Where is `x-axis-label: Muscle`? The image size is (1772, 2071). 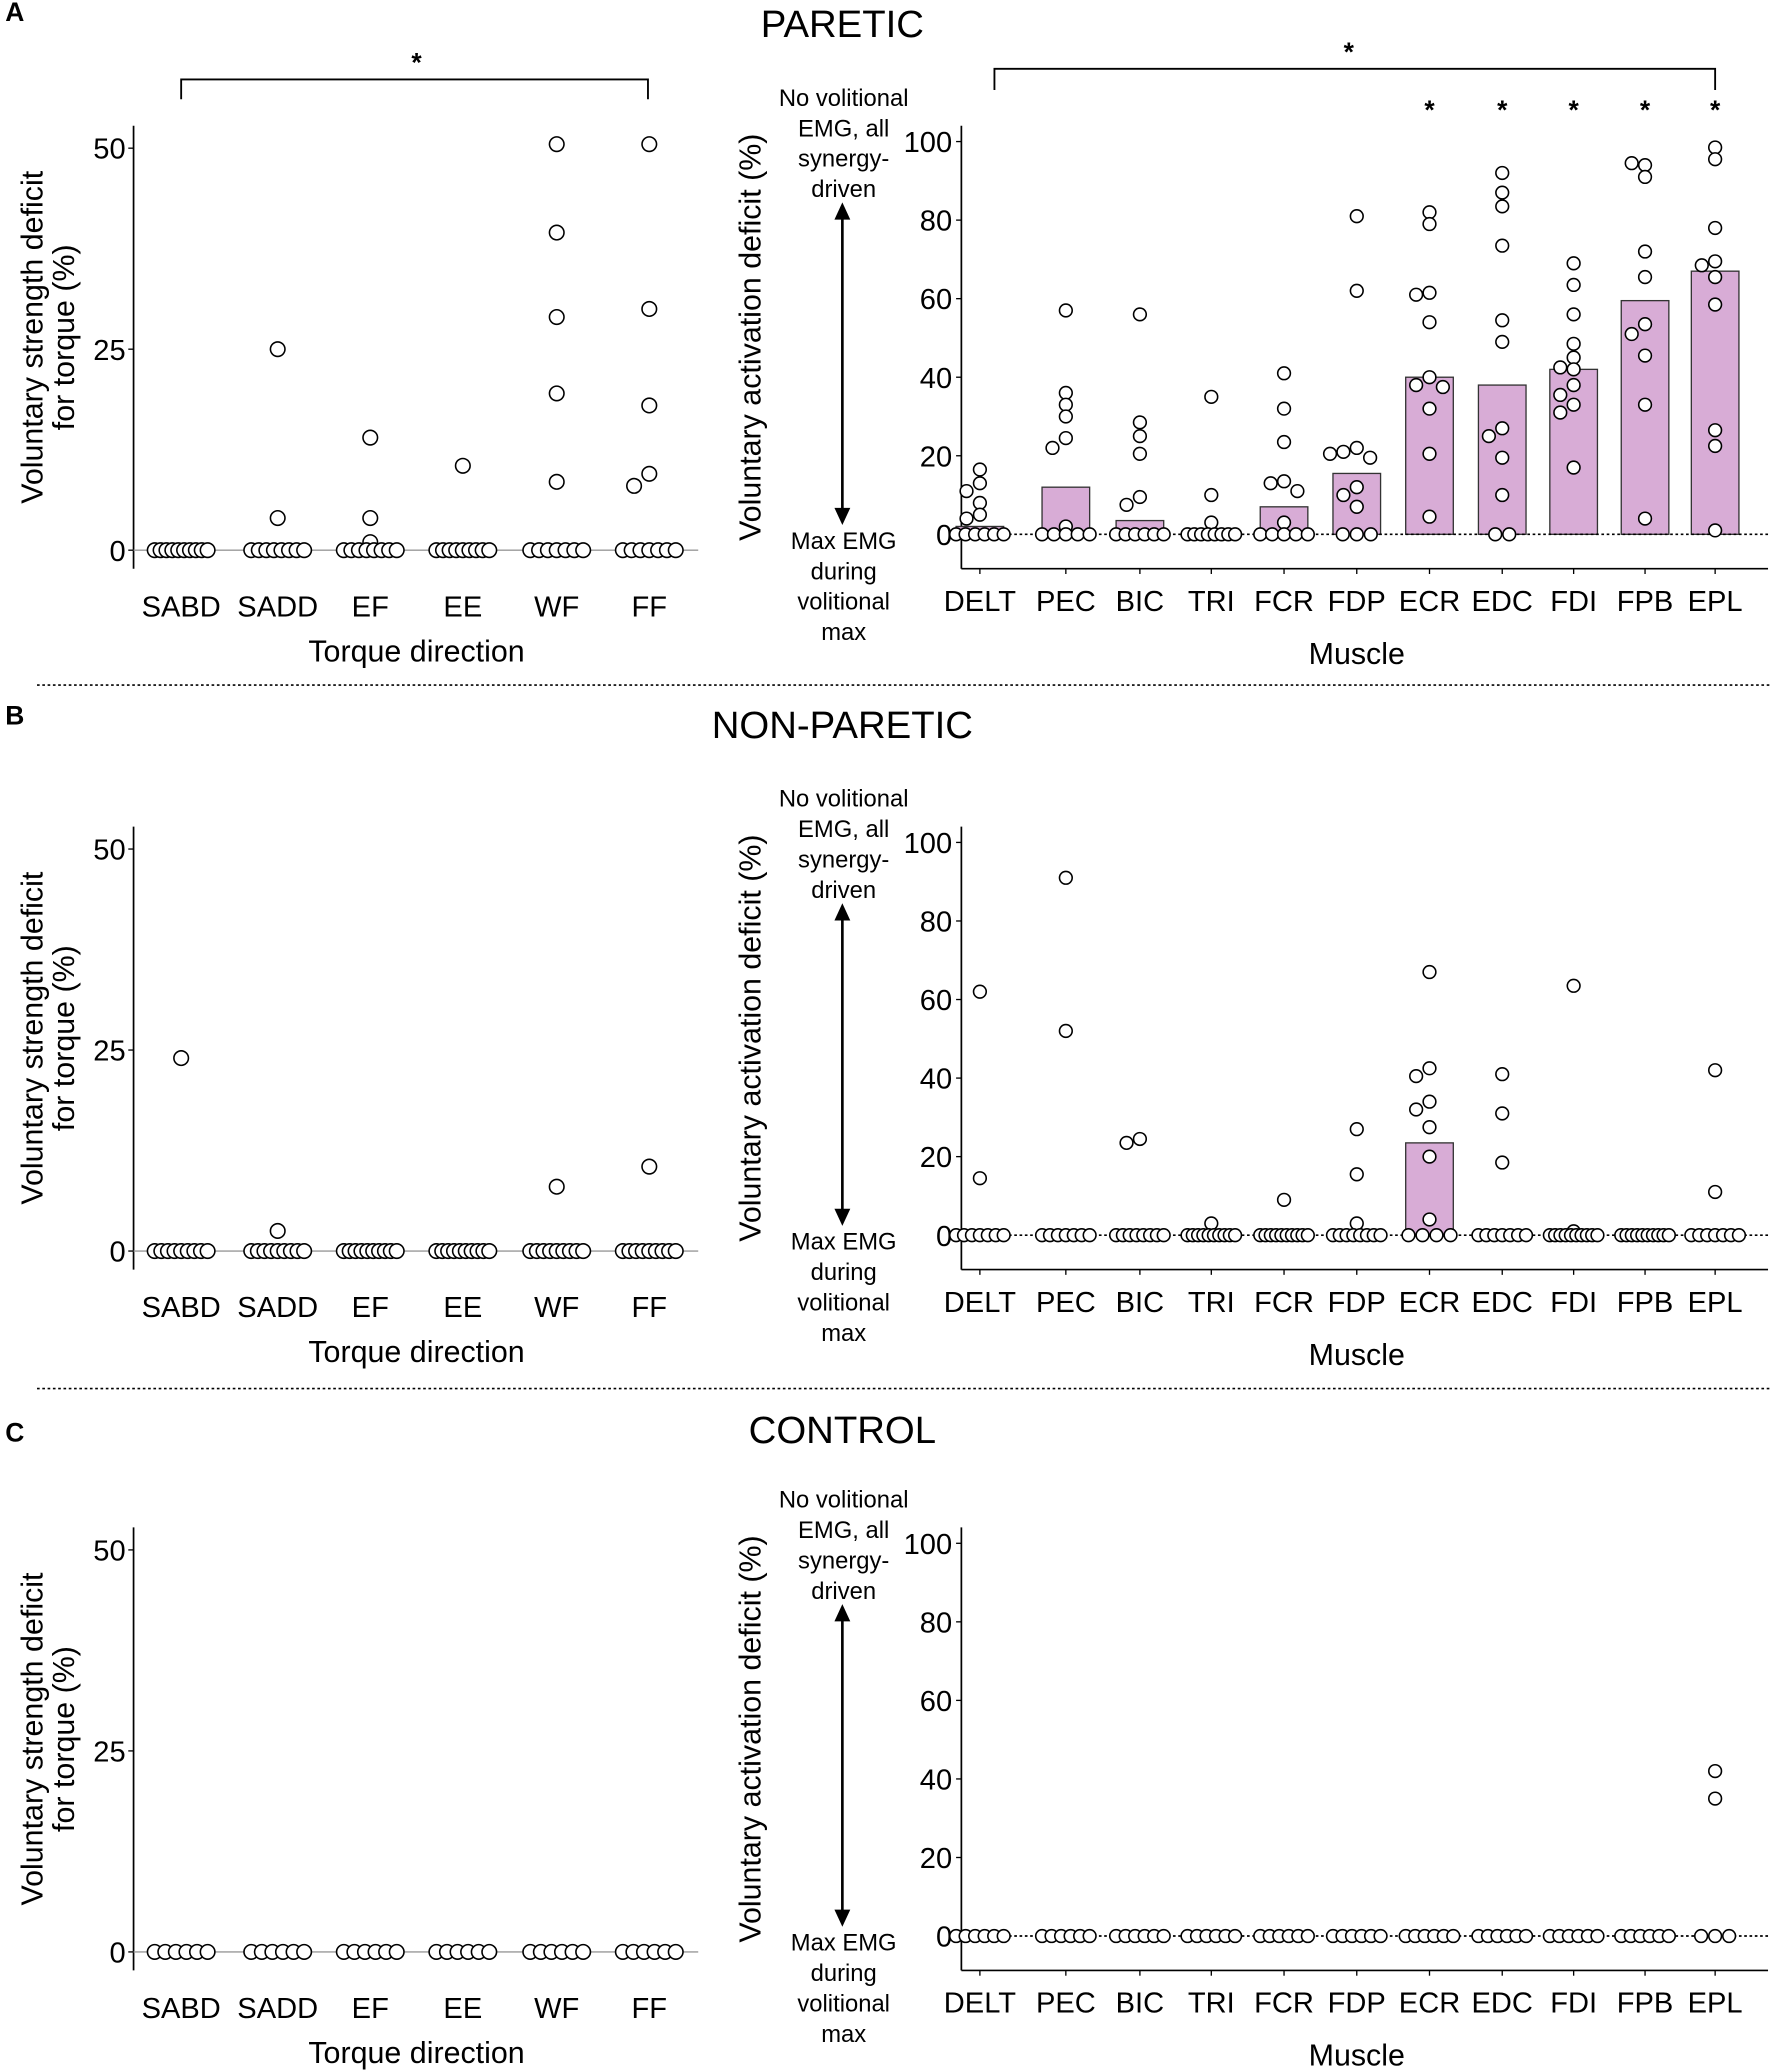
x-axis-label: Muscle is located at coordinates (1357, 2055).